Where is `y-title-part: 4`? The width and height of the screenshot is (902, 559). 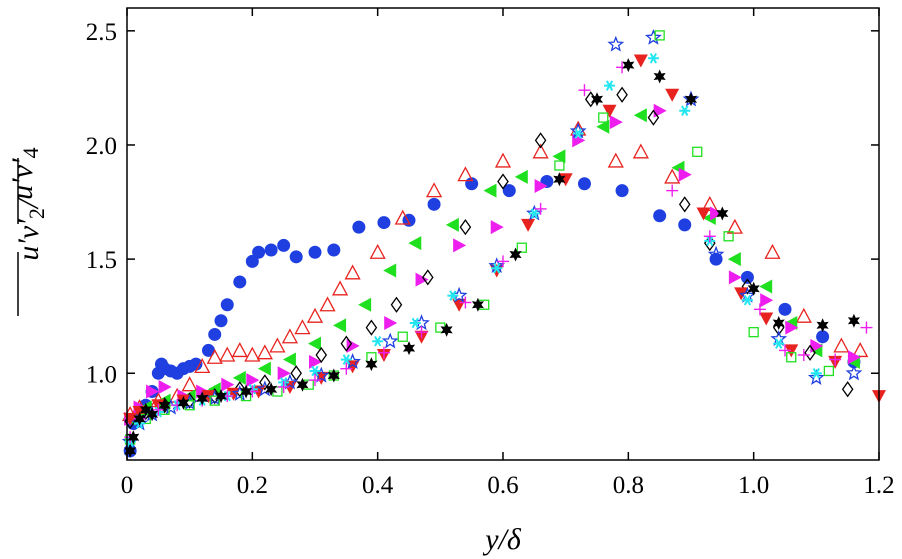
y-title-part: 4 is located at coordinates (30, 152).